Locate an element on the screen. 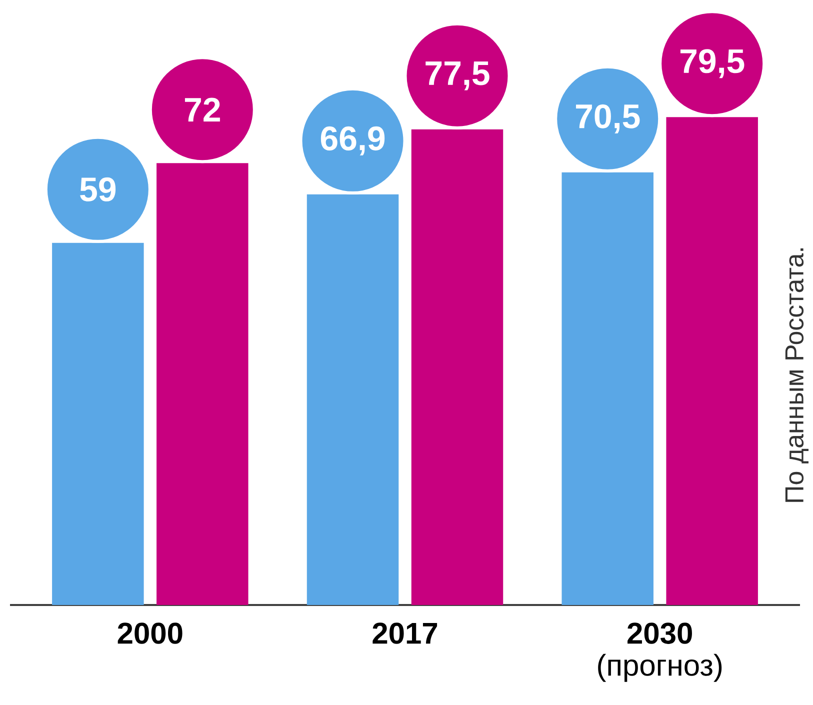  x-tick-label: 2000 is located at coordinates (150, 633).